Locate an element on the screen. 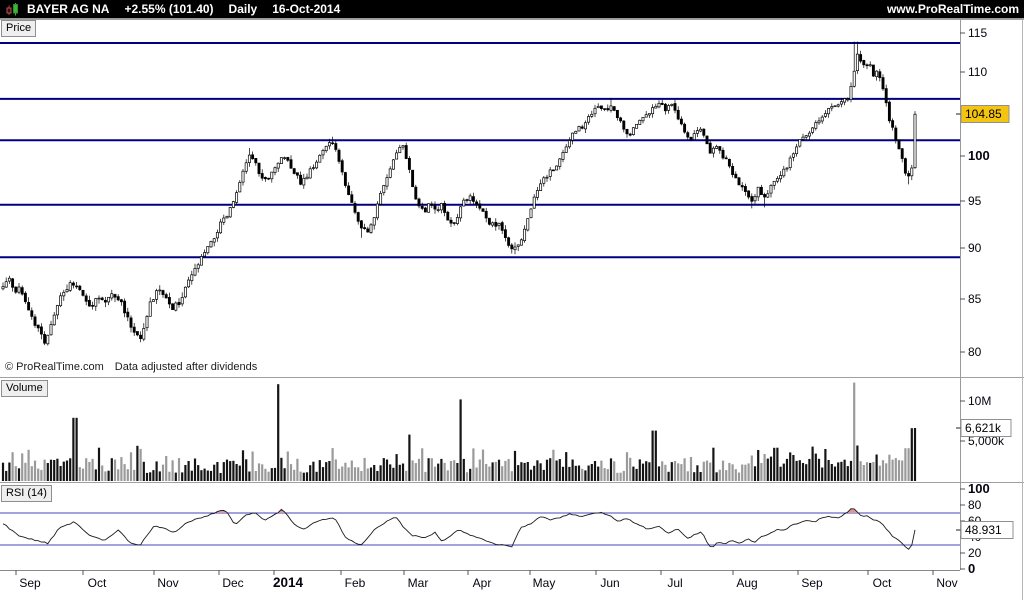 Image resolution: width=1024 pixels, height=600 pixels. svg-text: 0 is located at coordinates (971, 568).